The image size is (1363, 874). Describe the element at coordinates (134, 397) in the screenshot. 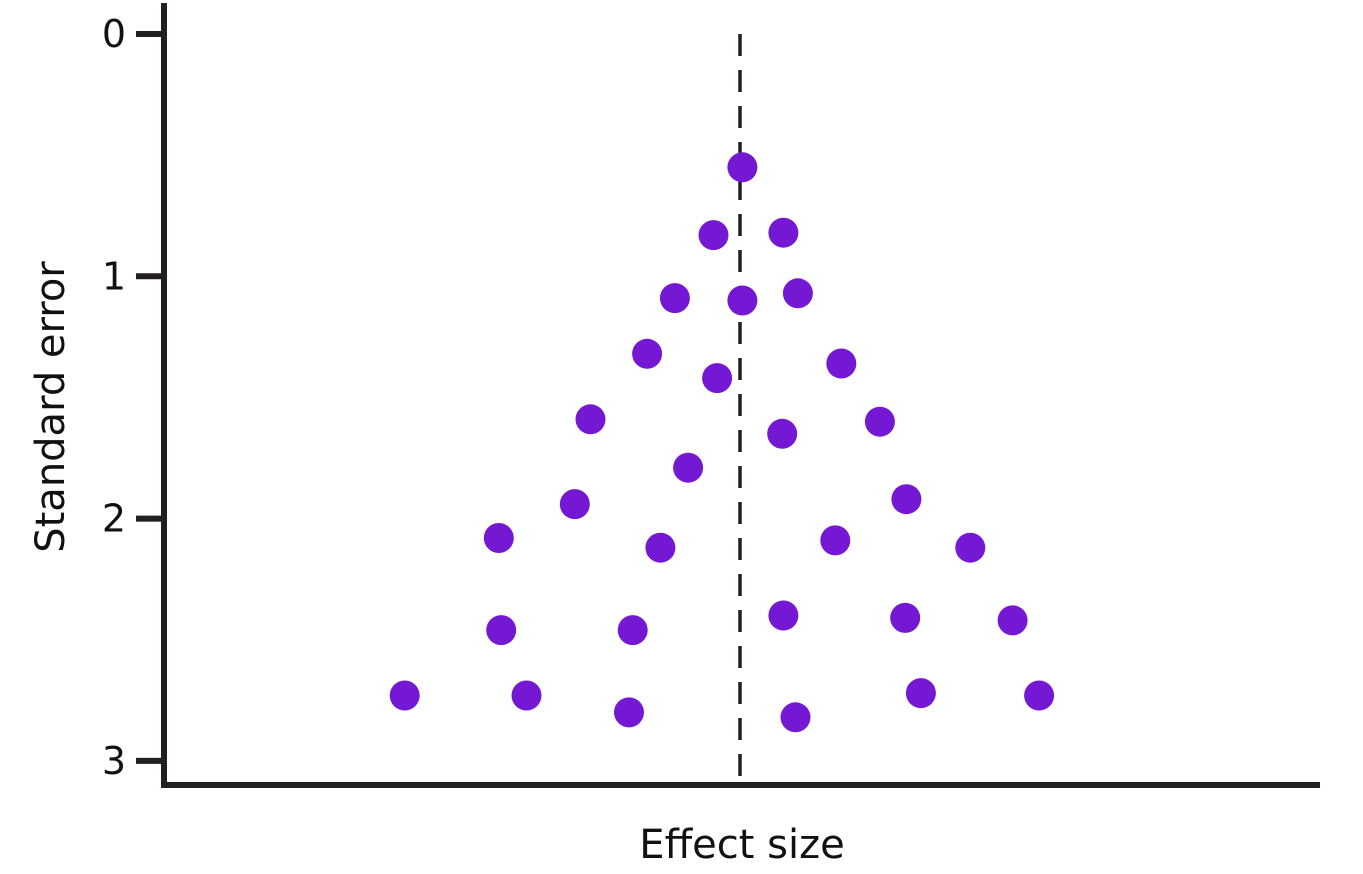

I see `y-ticks-layer: 0 1 2 3` at that location.